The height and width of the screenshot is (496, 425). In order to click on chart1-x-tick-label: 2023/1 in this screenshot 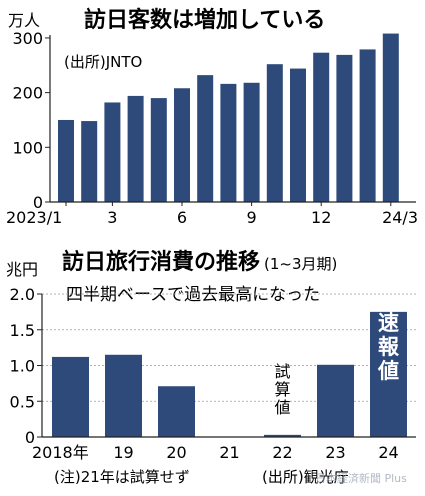, I will do `click(34, 217)`.